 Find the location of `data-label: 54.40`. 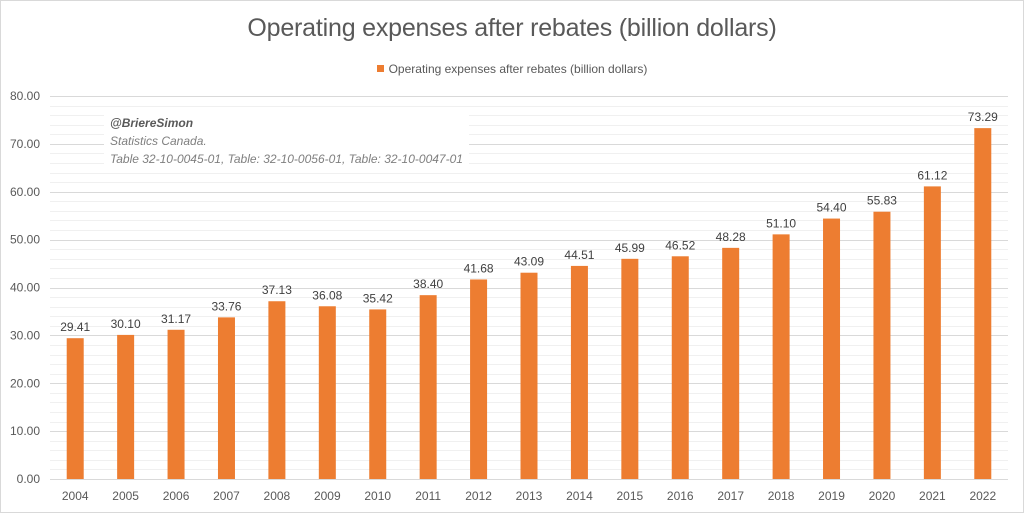

data-label: 54.40 is located at coordinates (832, 208).